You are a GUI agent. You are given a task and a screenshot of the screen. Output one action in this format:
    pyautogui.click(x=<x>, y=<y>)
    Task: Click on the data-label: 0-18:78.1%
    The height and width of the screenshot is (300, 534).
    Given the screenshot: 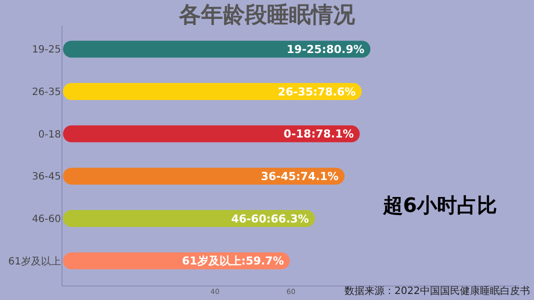 What is the action you would take?
    pyautogui.click(x=319, y=134)
    